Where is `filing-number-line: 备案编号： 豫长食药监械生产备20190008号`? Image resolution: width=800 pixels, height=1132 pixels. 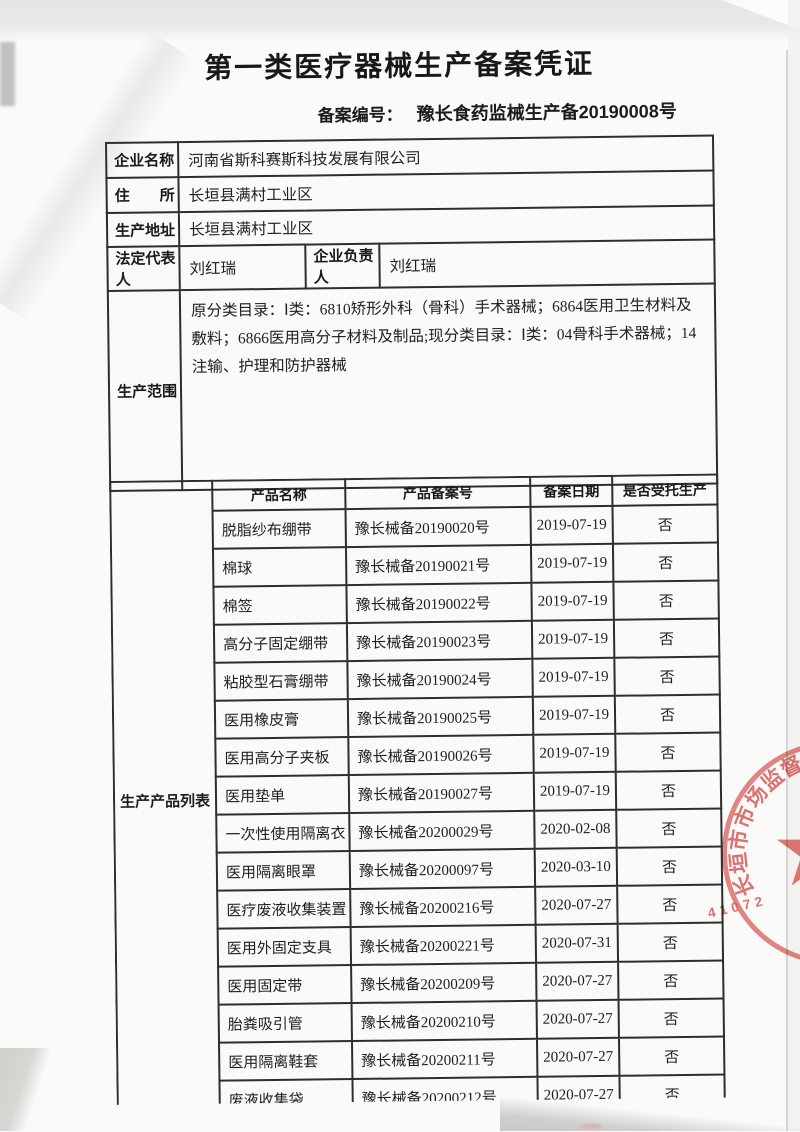 filing-number-line: 备案编号： 豫长食药监械生产备20190008号 is located at coordinates (497, 112).